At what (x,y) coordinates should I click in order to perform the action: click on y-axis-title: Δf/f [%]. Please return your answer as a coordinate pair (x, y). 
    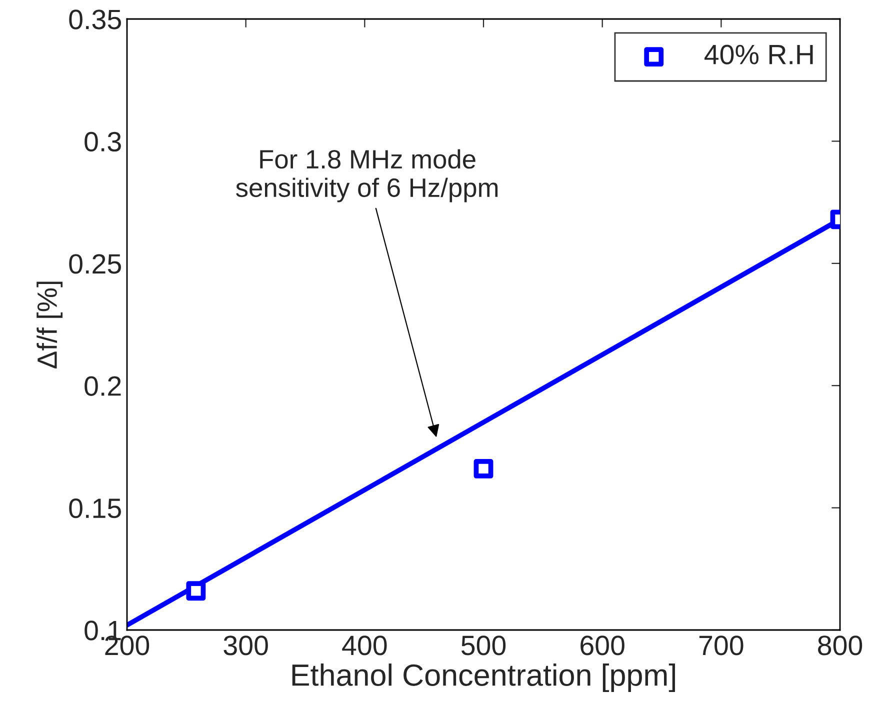
    Looking at the image, I should click on (49, 325).